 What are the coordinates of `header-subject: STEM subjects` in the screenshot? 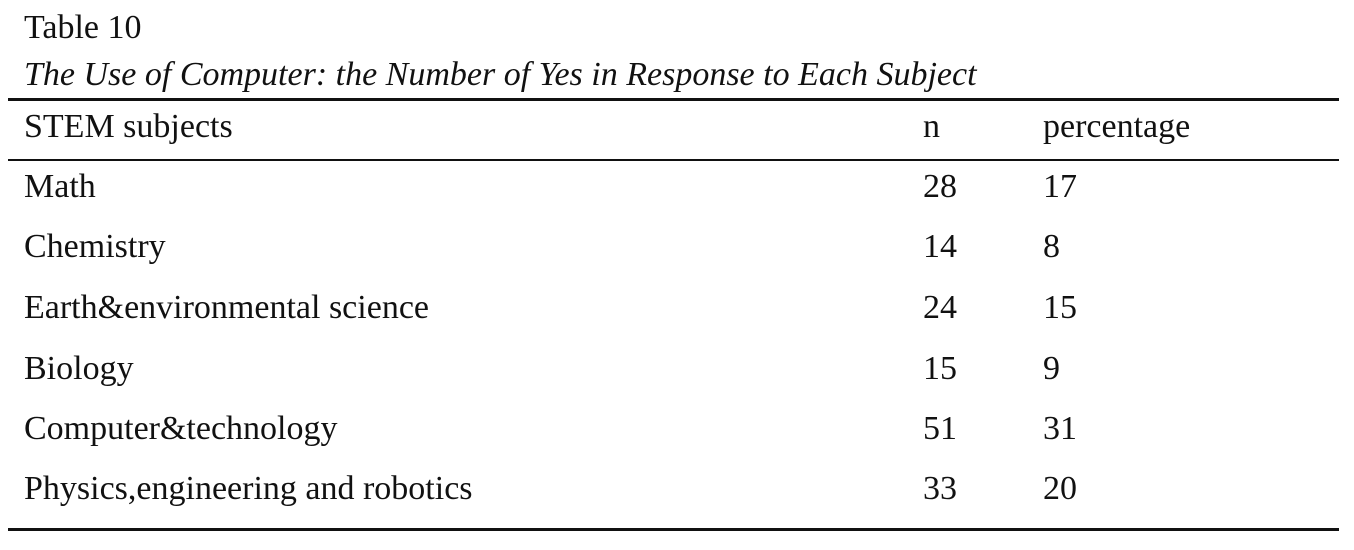 It's located at (128, 126).